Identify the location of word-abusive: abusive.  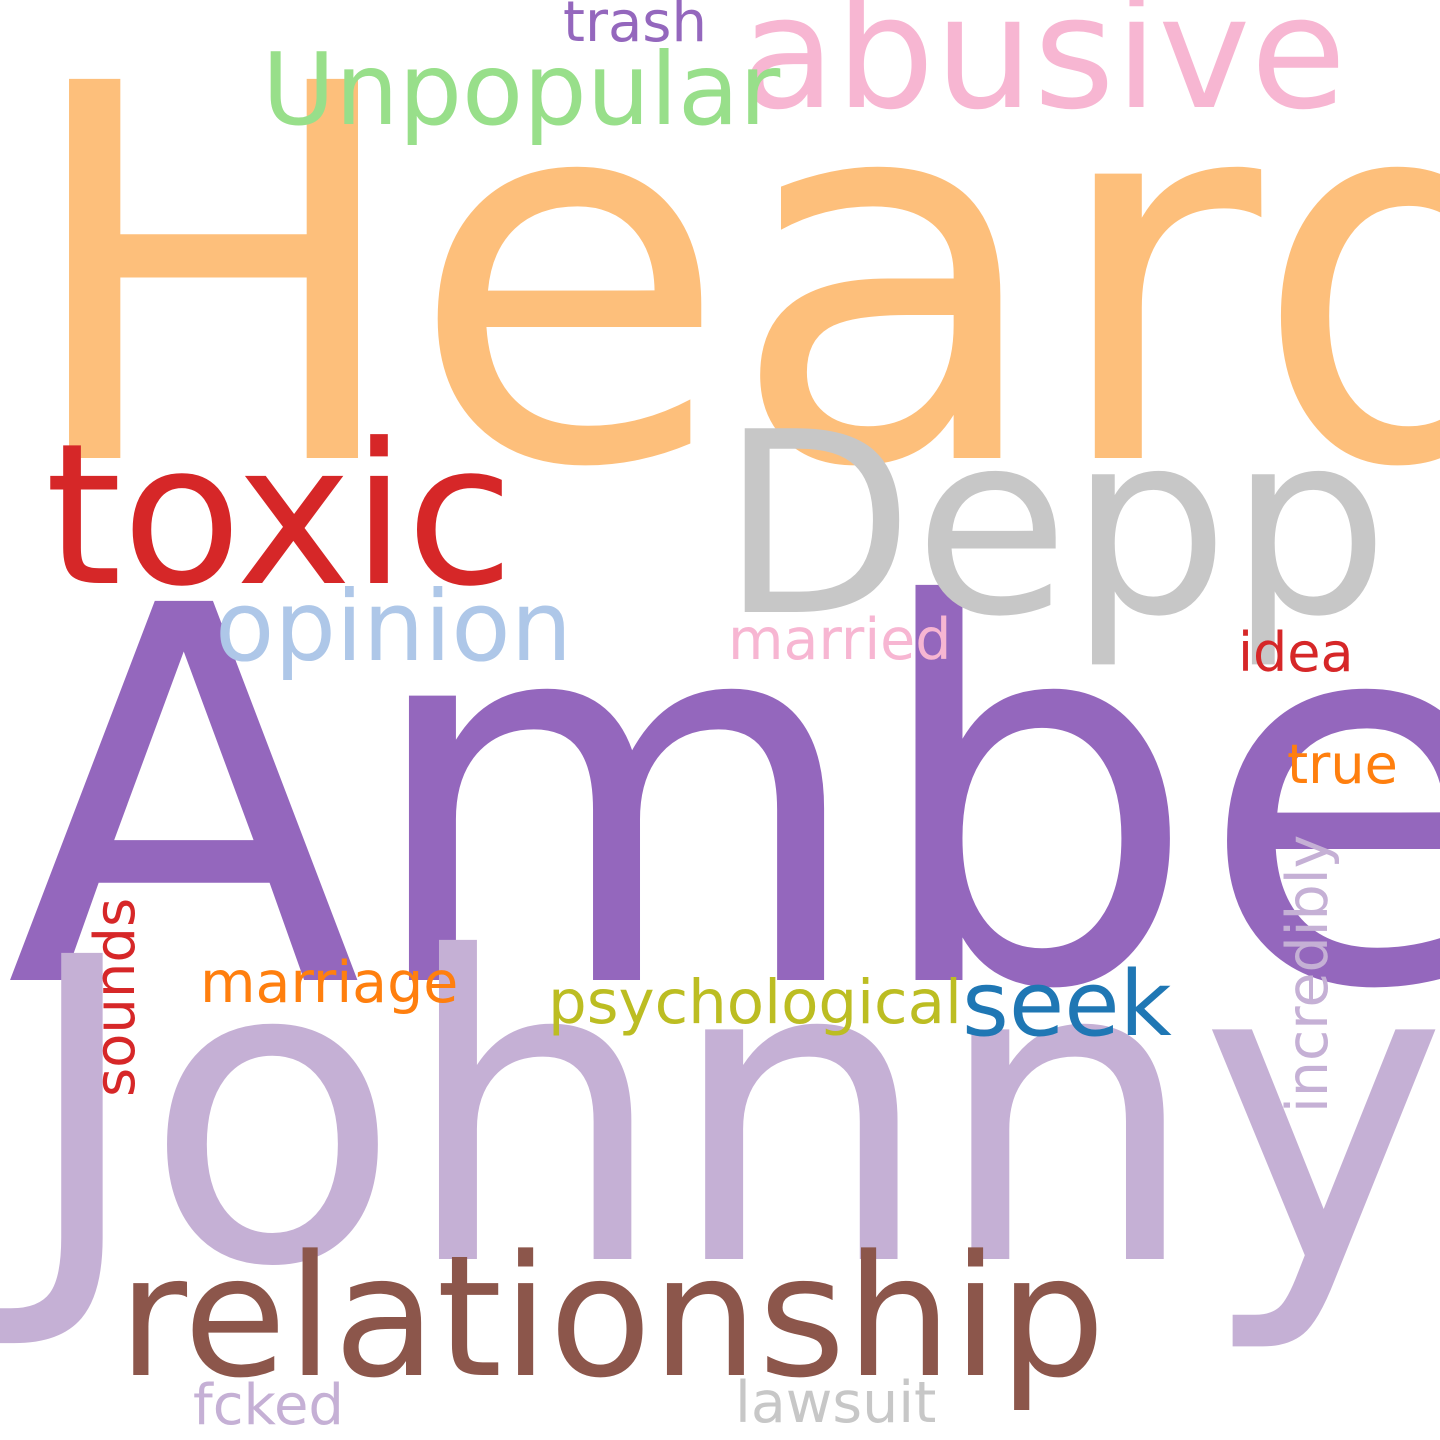
(1043, 72).